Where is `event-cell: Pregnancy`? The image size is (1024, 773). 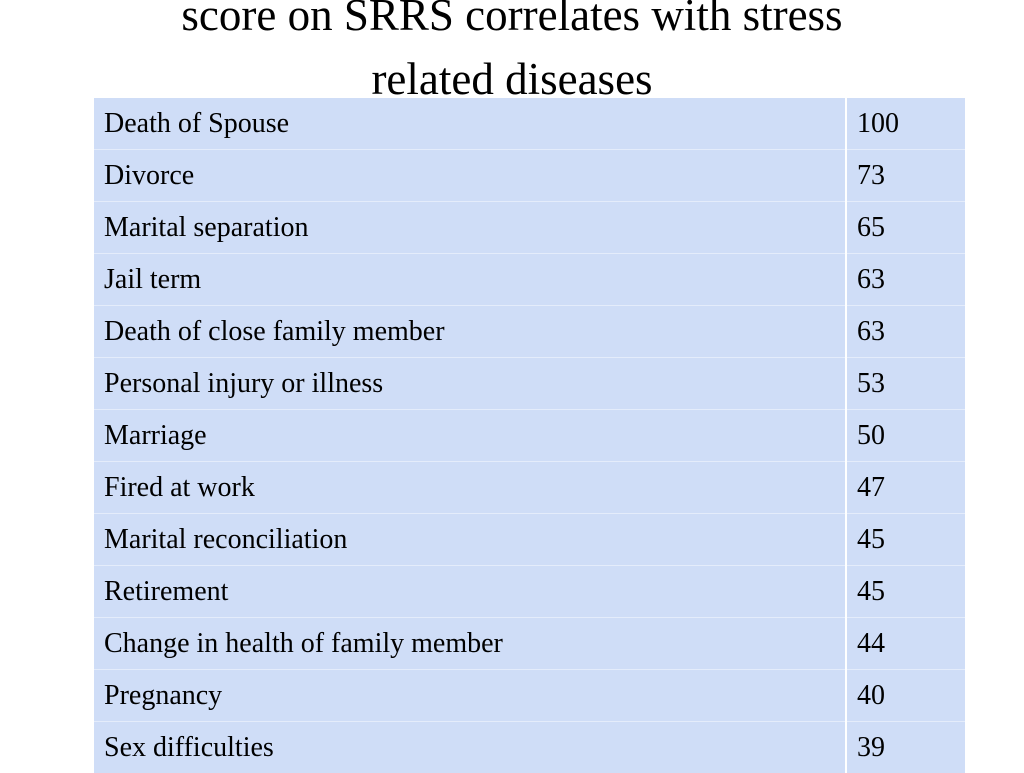
event-cell: Pregnancy is located at coordinates (470, 696).